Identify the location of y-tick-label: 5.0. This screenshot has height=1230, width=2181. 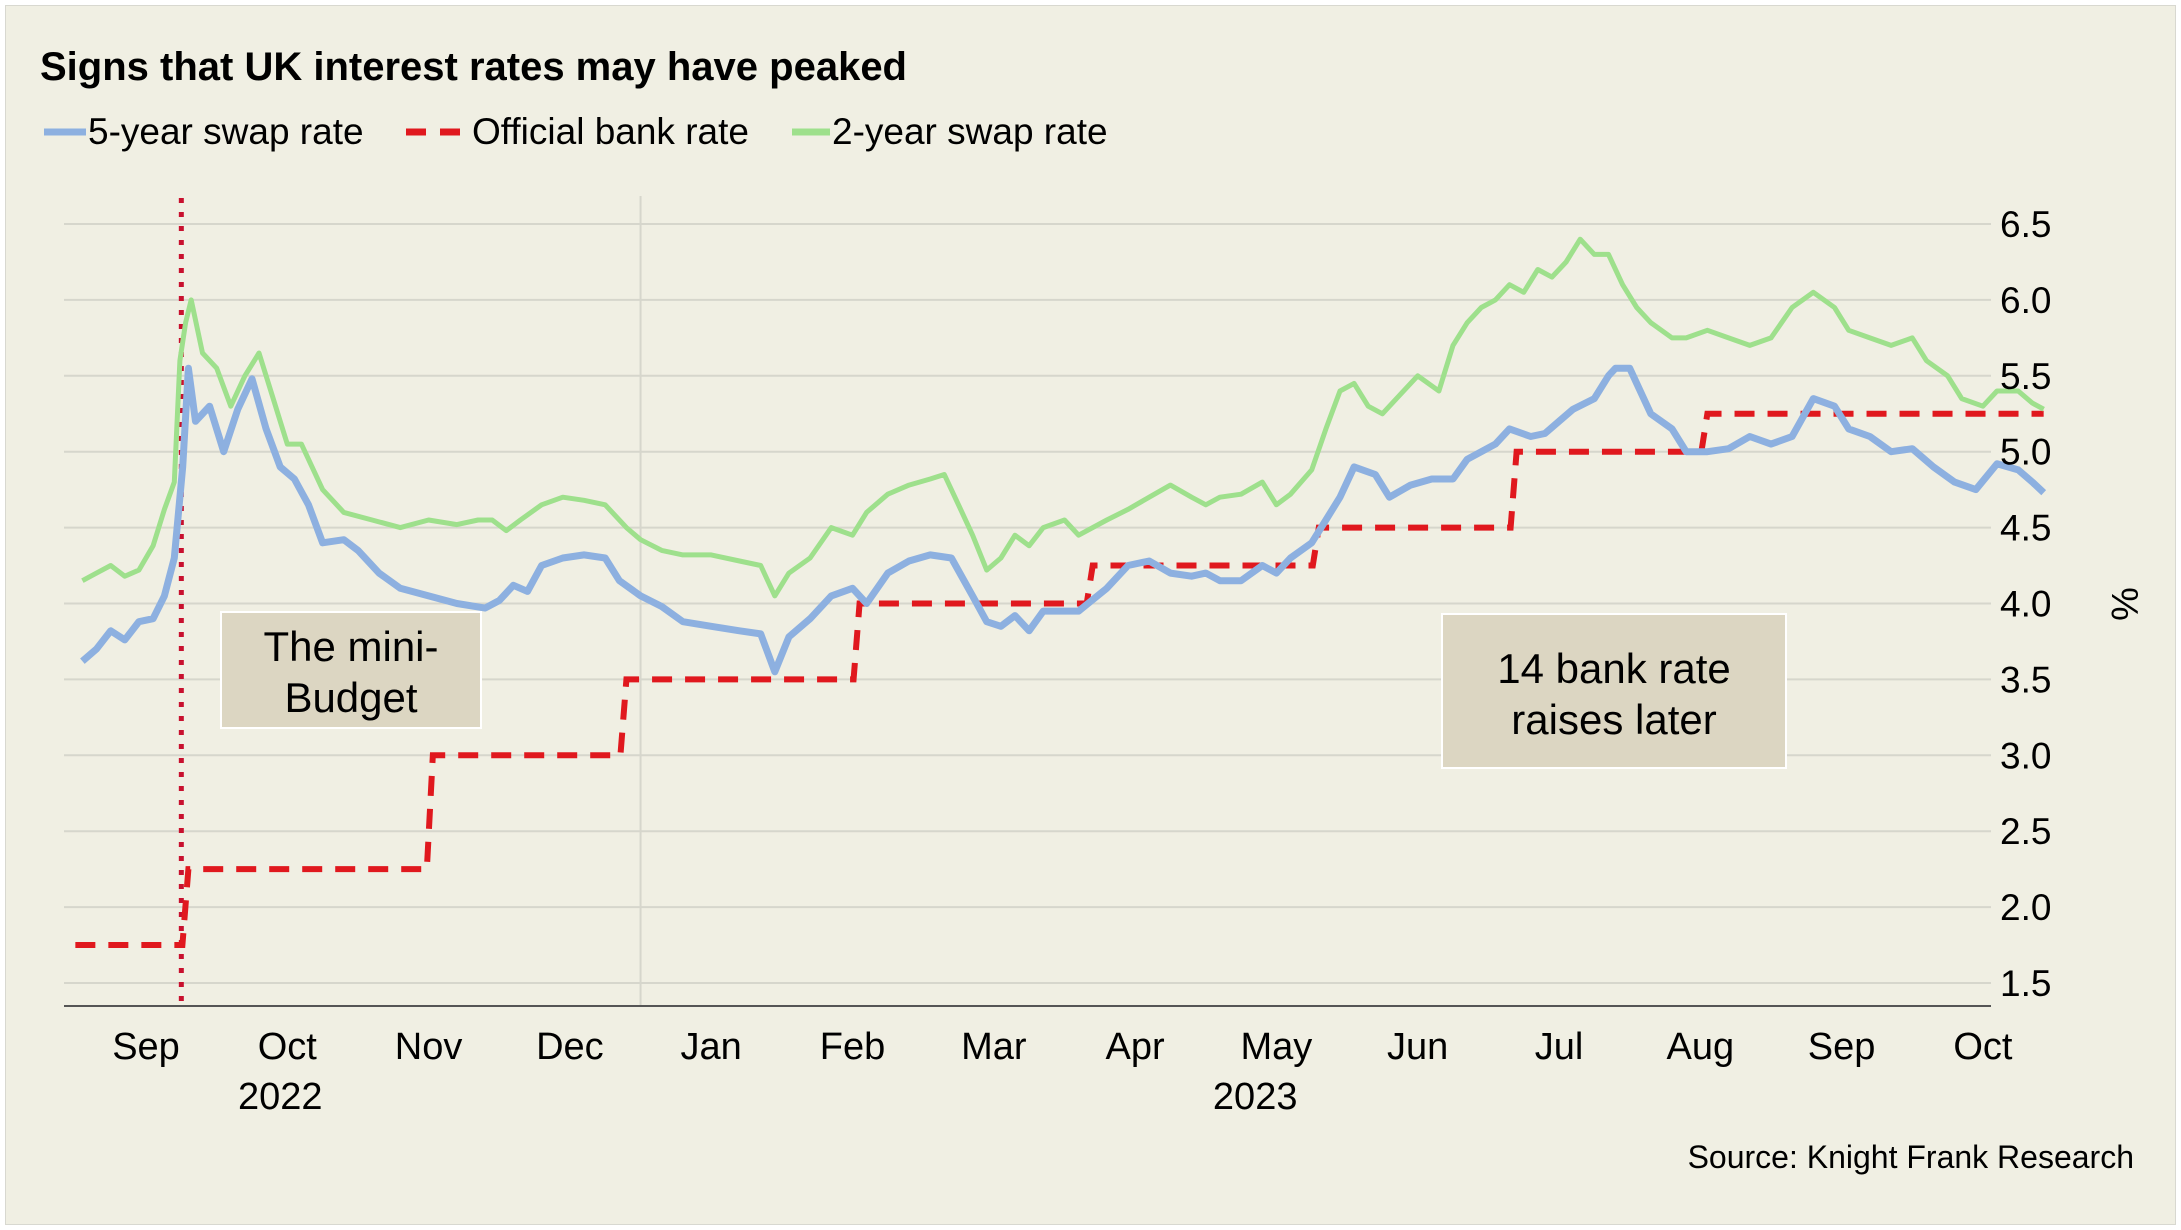
(2025, 452).